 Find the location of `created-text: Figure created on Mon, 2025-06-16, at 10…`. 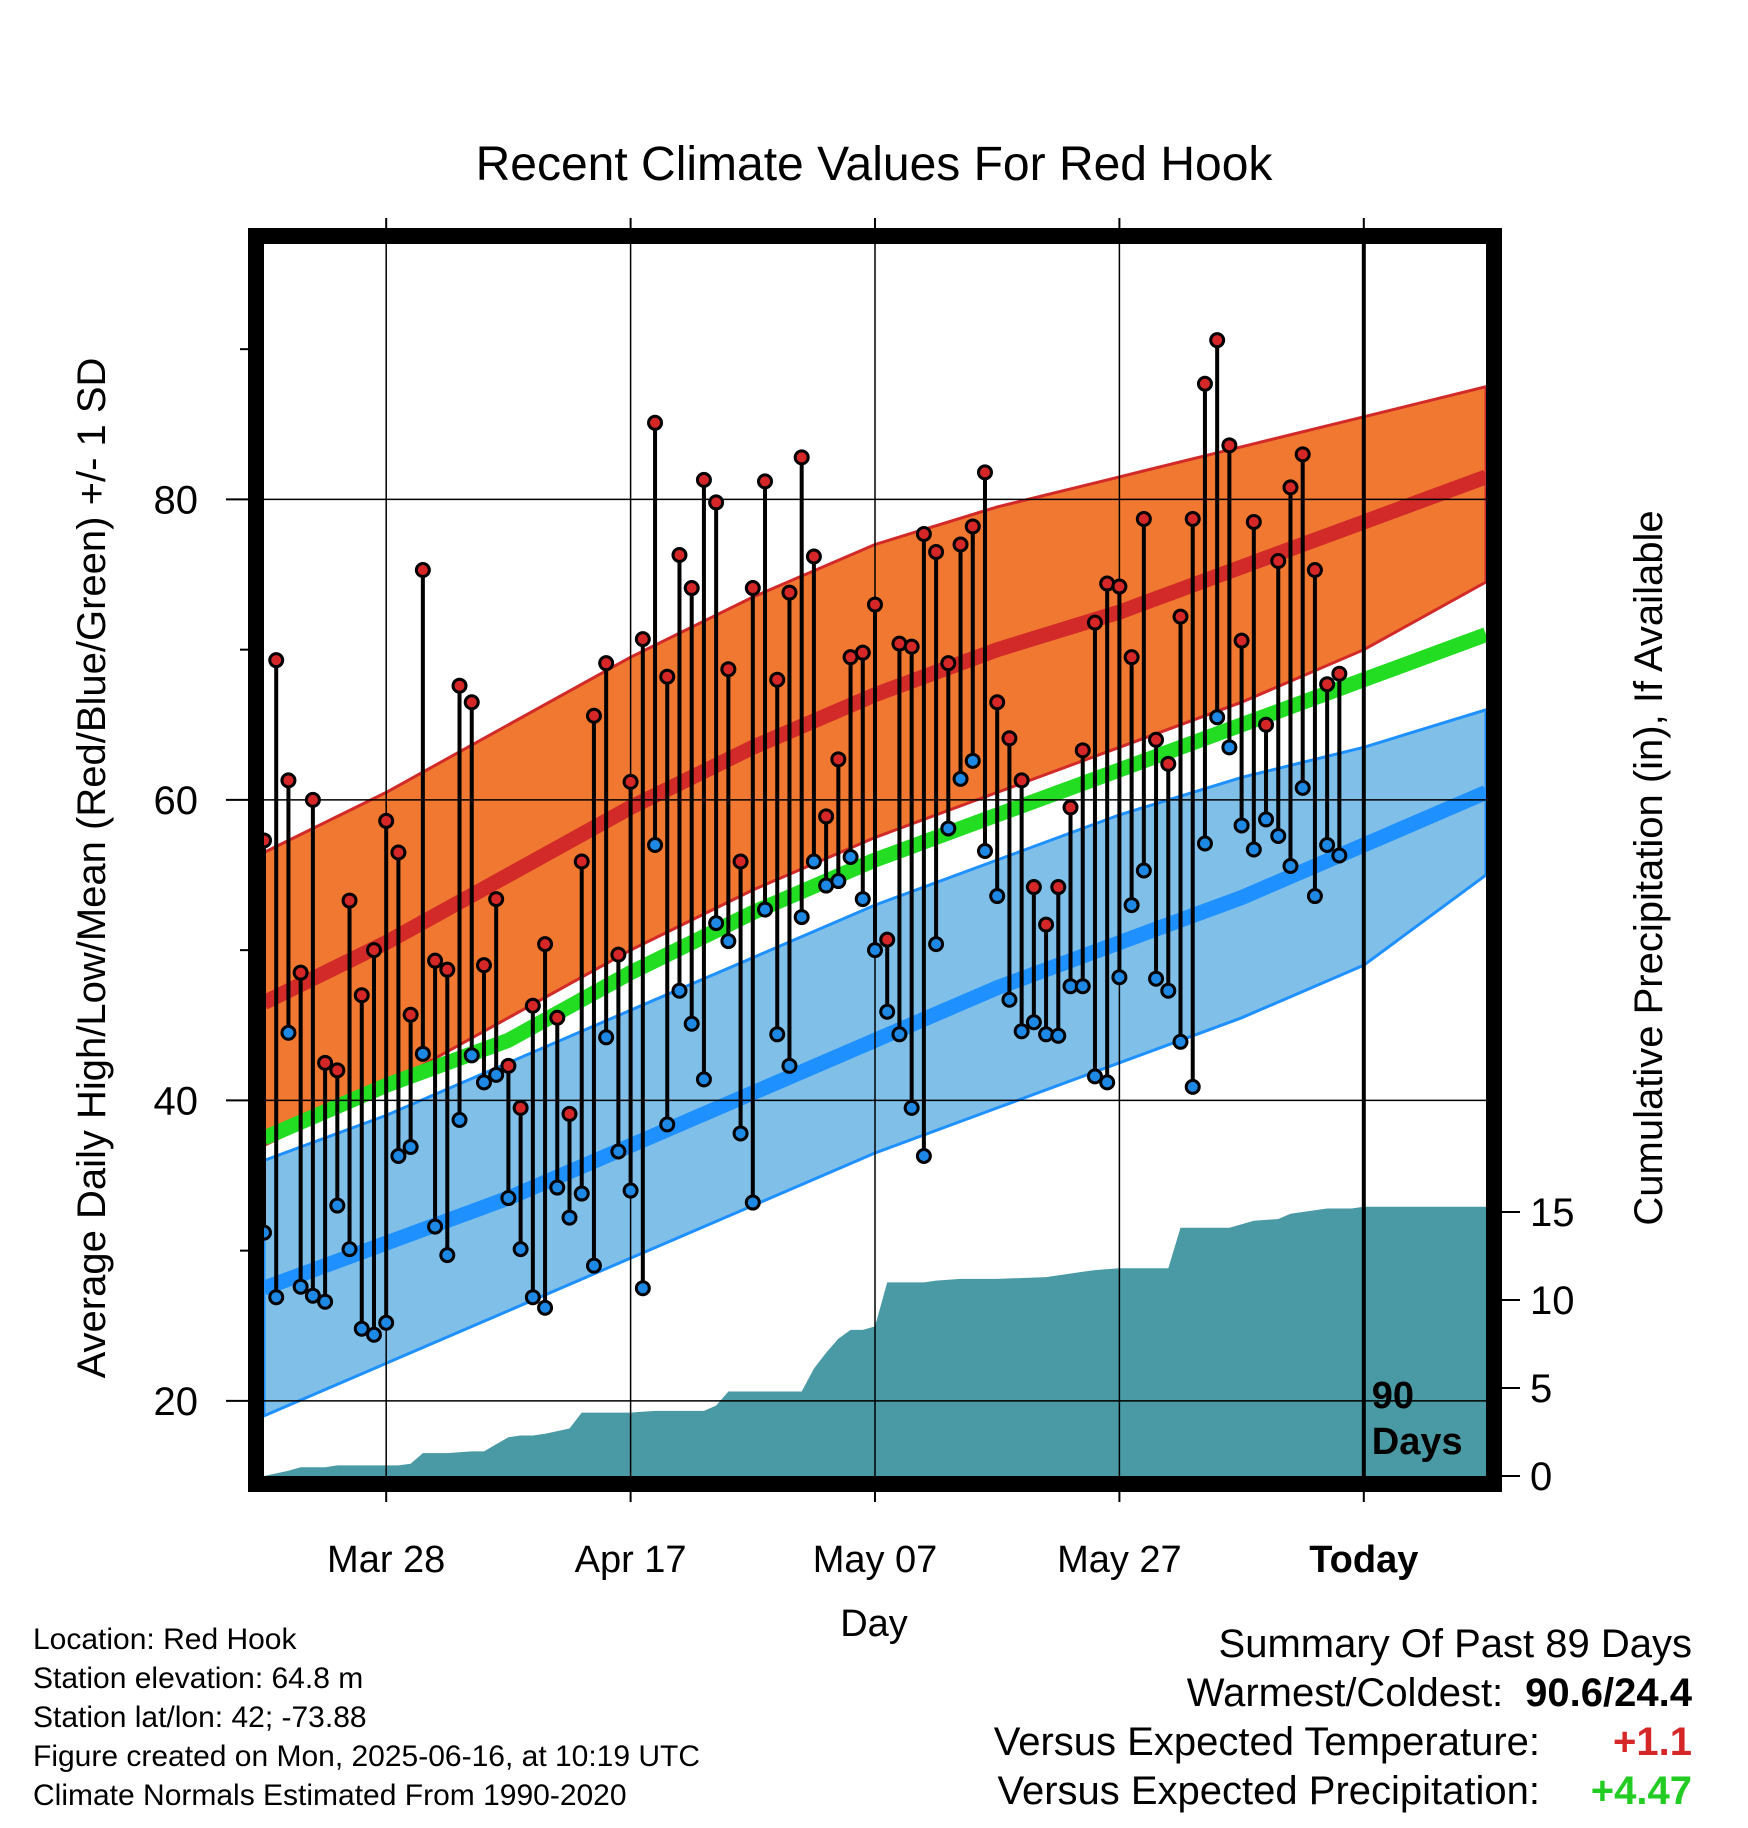

created-text: Figure created on Mon, 2025-06-16, at 10… is located at coordinates (367, 1756).